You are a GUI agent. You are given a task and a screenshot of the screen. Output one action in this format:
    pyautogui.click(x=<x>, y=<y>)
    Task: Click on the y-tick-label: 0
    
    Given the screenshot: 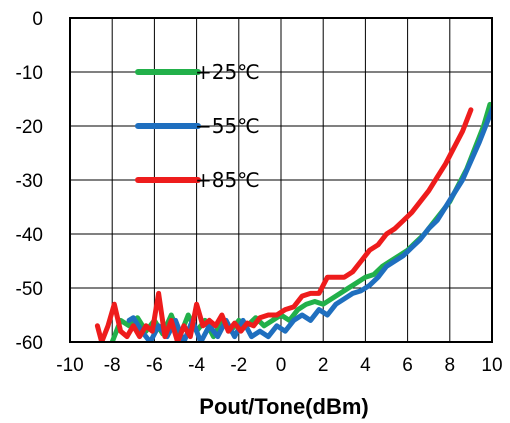 What is the action you would take?
    pyautogui.click(x=37, y=19)
    